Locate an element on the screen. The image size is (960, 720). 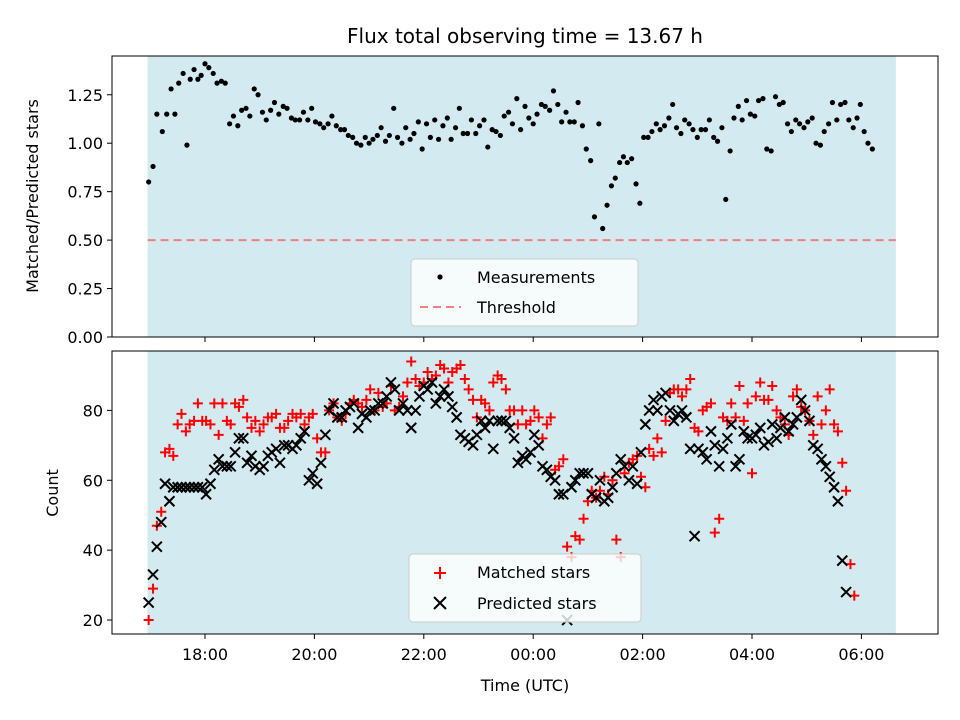
chart-title: Flux total observing time = 13.67 h is located at coordinates (525, 36).